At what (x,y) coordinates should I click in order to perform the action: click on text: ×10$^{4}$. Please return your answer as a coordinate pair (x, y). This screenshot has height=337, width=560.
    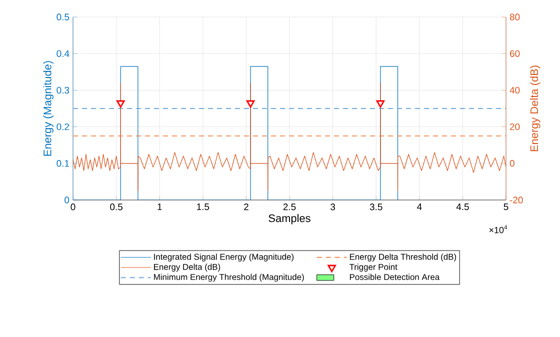
    Looking at the image, I should click on (498, 229).